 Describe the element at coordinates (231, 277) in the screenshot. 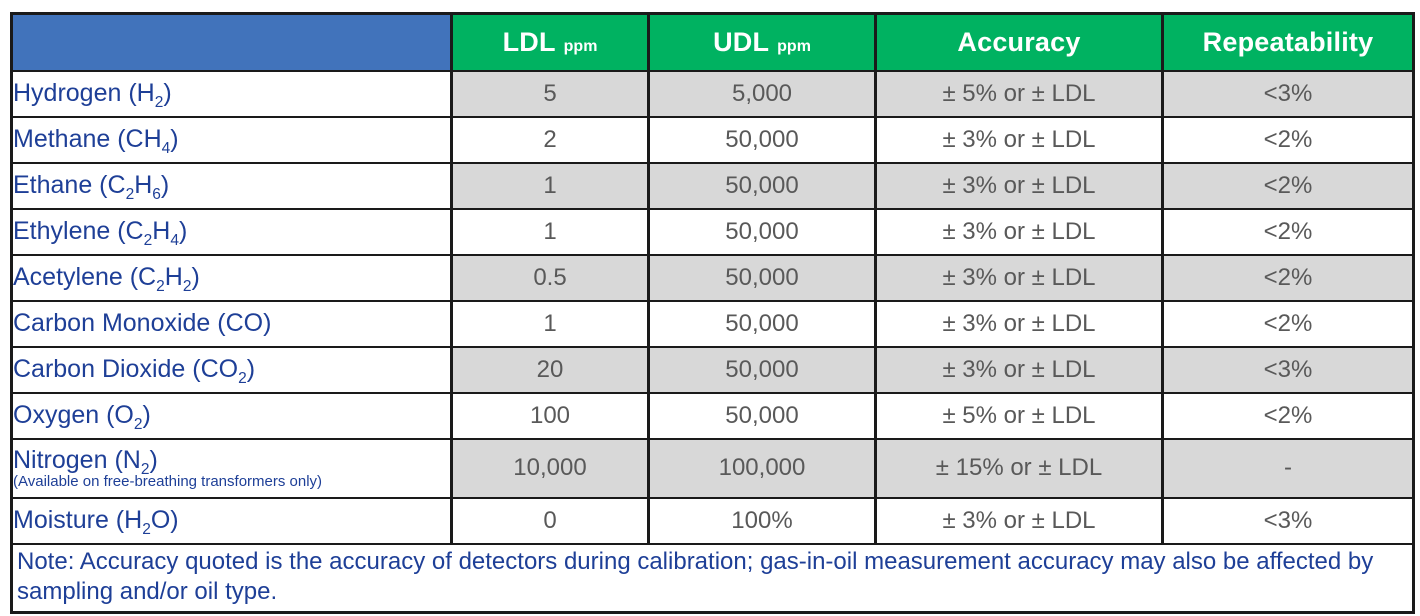

I see `gas-name-cell: Acetylene (C2H2)` at that location.